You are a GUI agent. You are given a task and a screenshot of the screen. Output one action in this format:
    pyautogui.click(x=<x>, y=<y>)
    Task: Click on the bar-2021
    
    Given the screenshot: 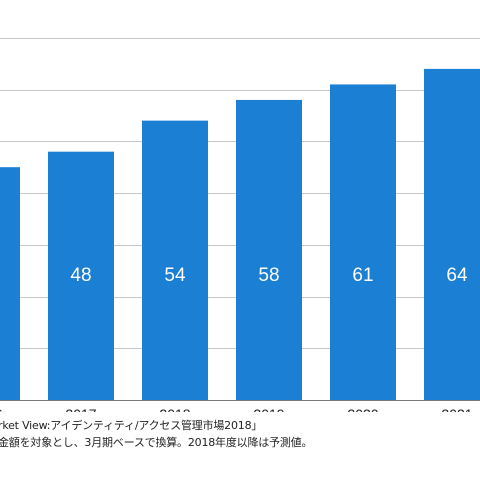 What is the action you would take?
    pyautogui.click(x=452, y=234)
    